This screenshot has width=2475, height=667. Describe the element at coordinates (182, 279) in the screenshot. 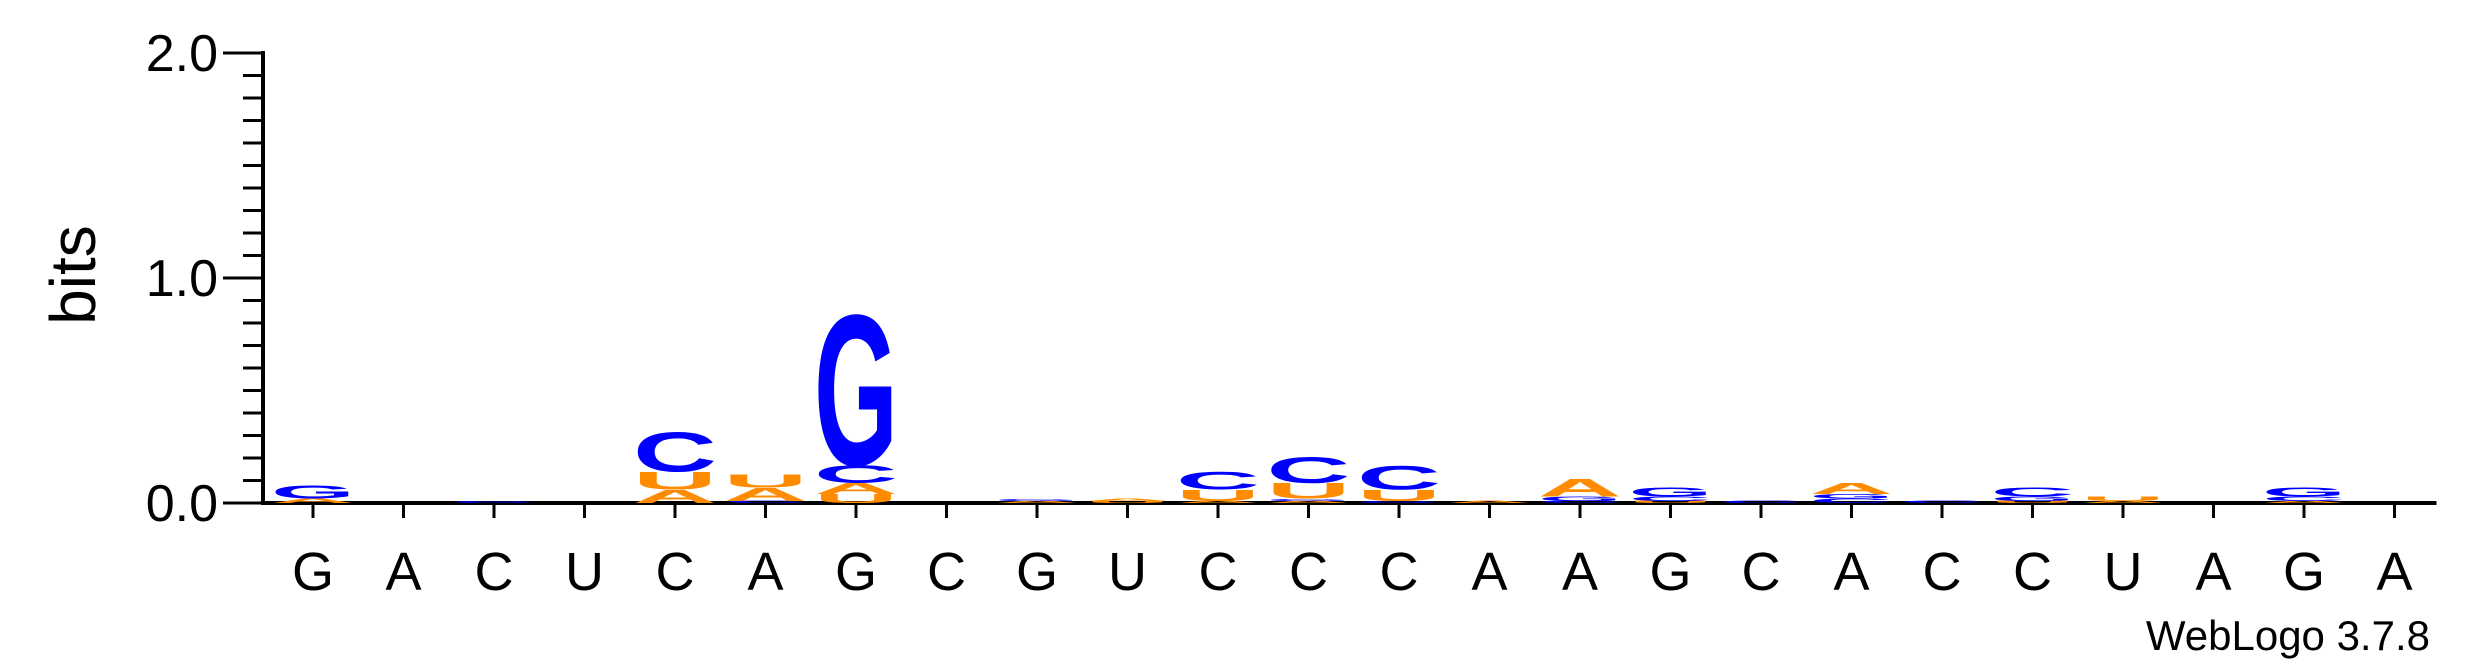

I see `y-tick-label: 1.0` at that location.